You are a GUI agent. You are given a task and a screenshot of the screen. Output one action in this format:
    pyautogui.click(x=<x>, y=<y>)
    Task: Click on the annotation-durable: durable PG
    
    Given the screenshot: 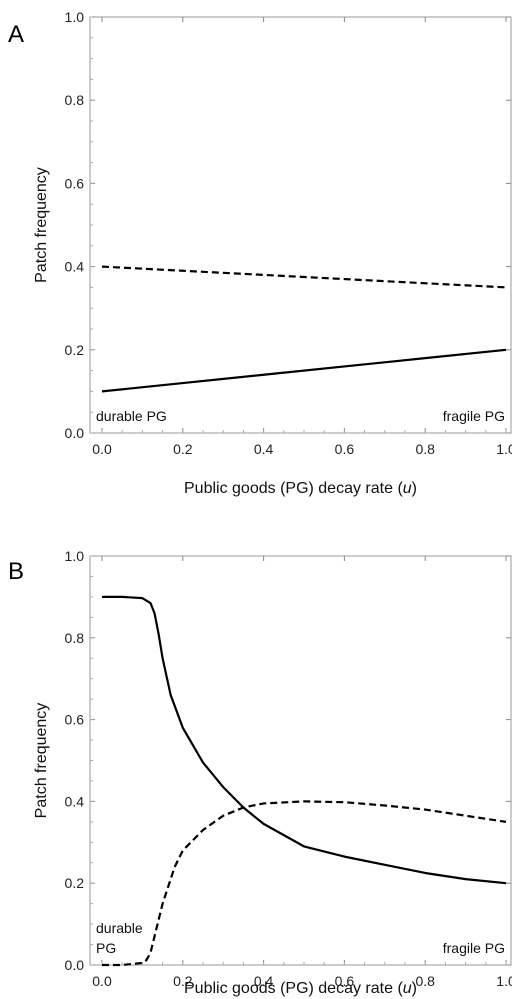 What is the action you would take?
    pyautogui.click(x=131, y=416)
    